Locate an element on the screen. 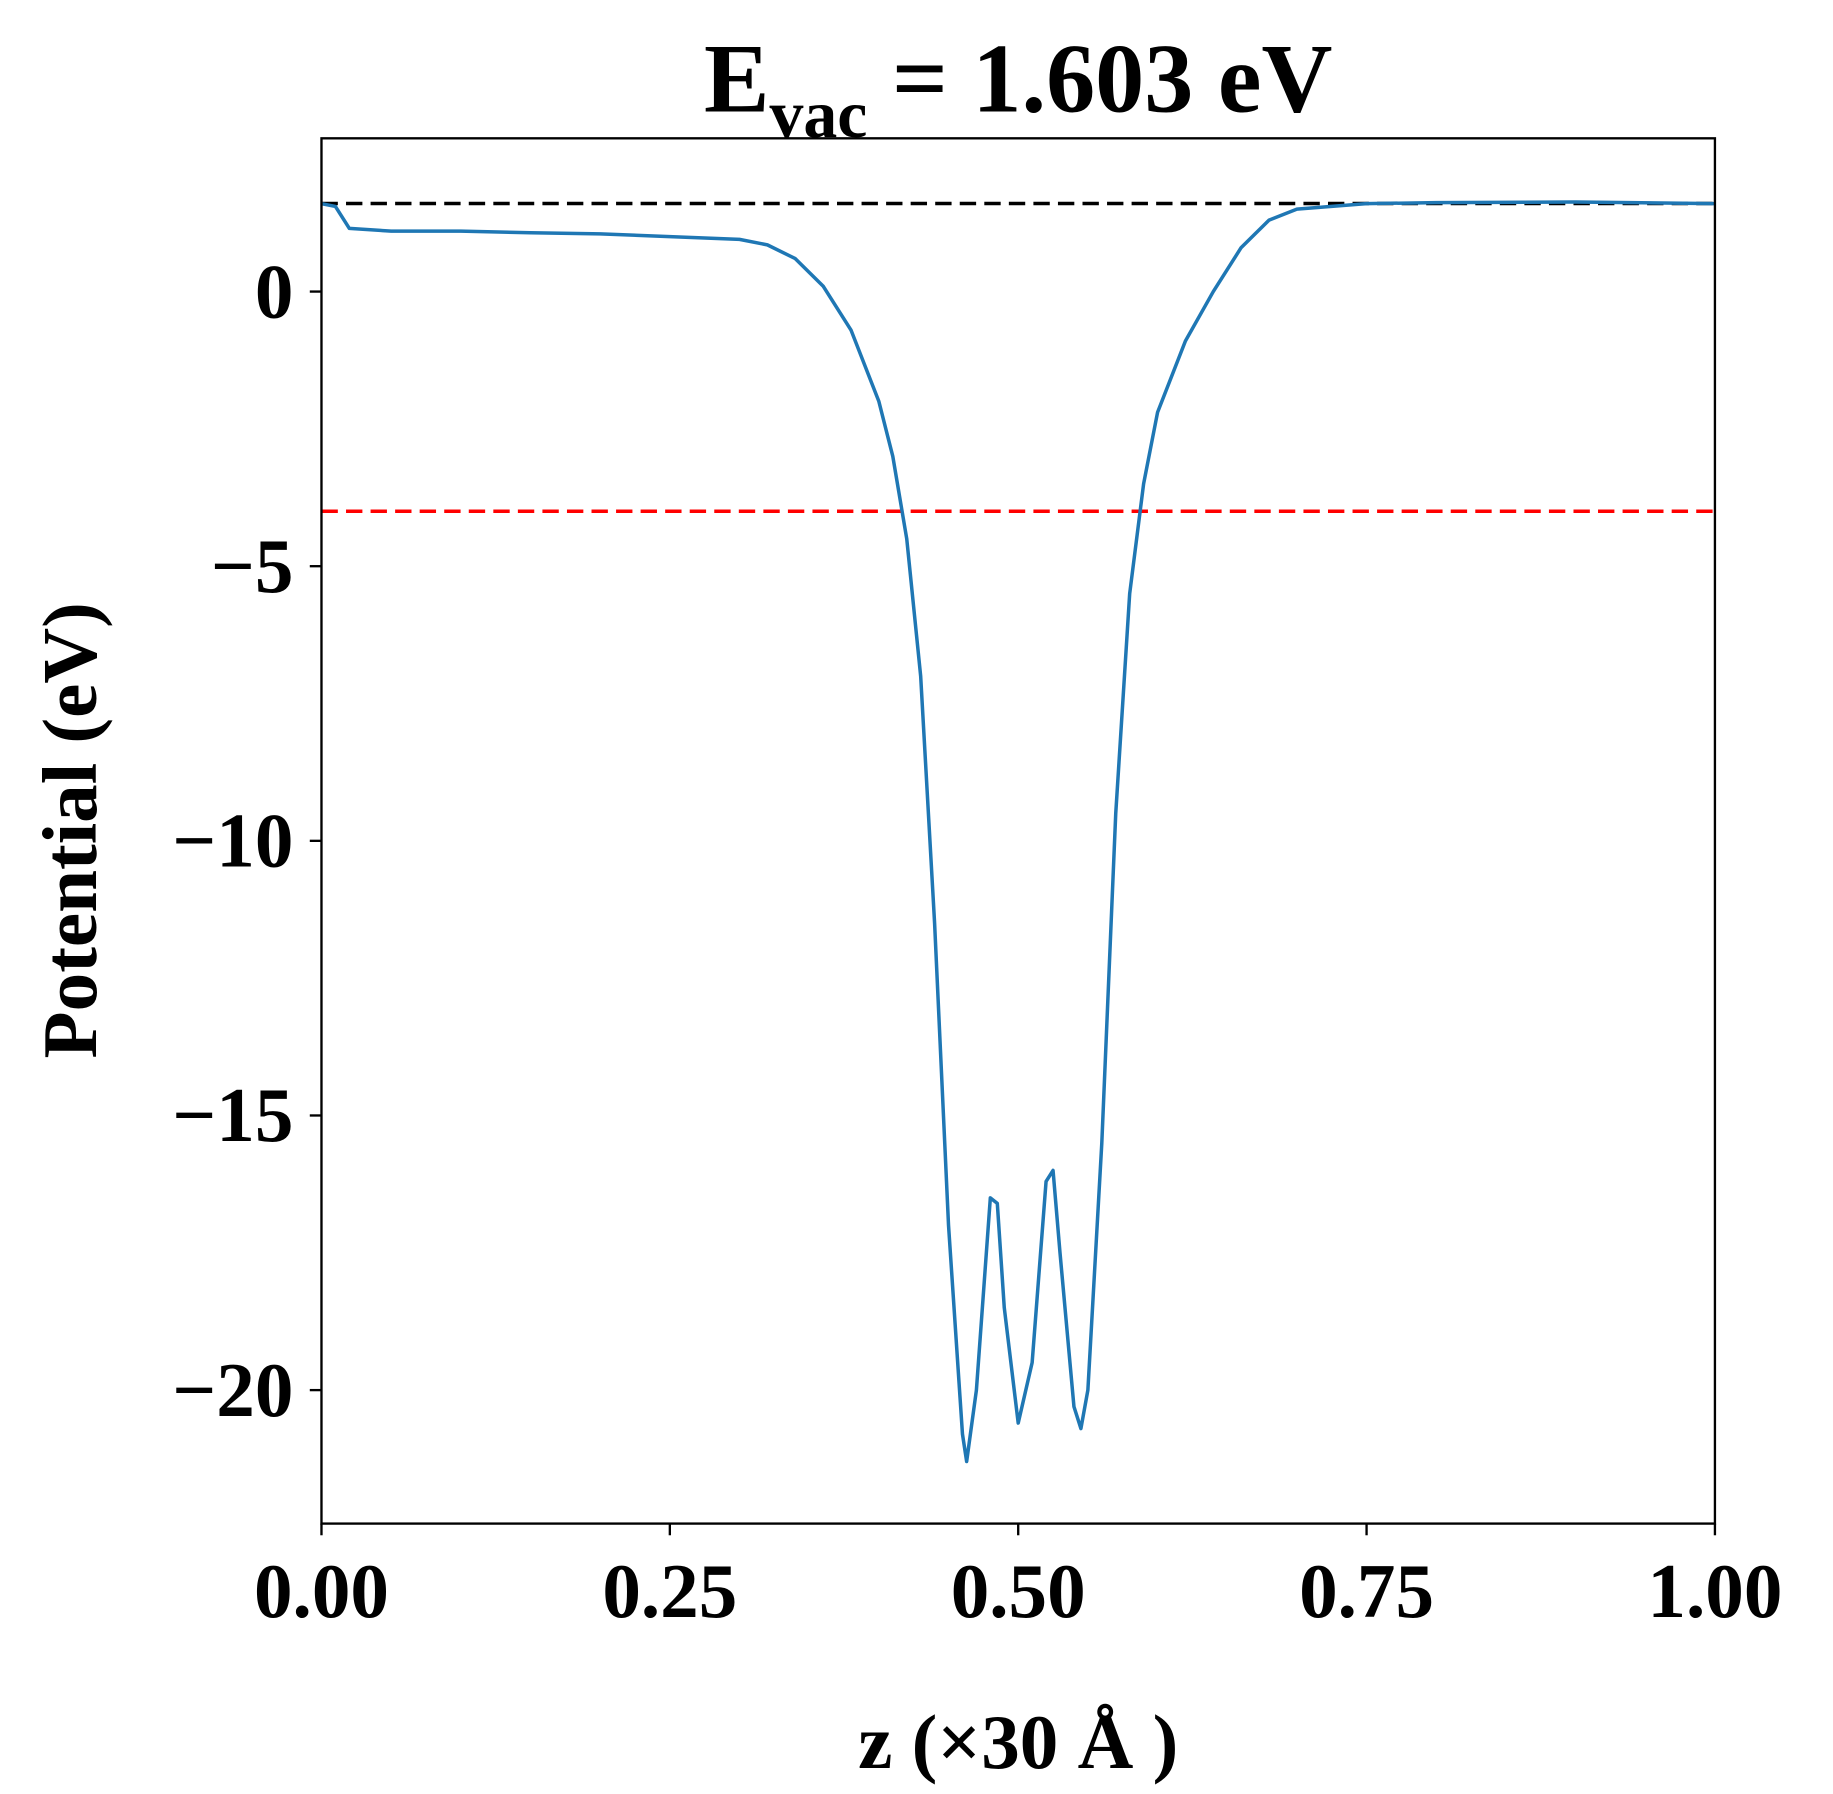 The height and width of the screenshot is (1794, 1833). y-tick-label: −15 is located at coordinates (232, 1115).